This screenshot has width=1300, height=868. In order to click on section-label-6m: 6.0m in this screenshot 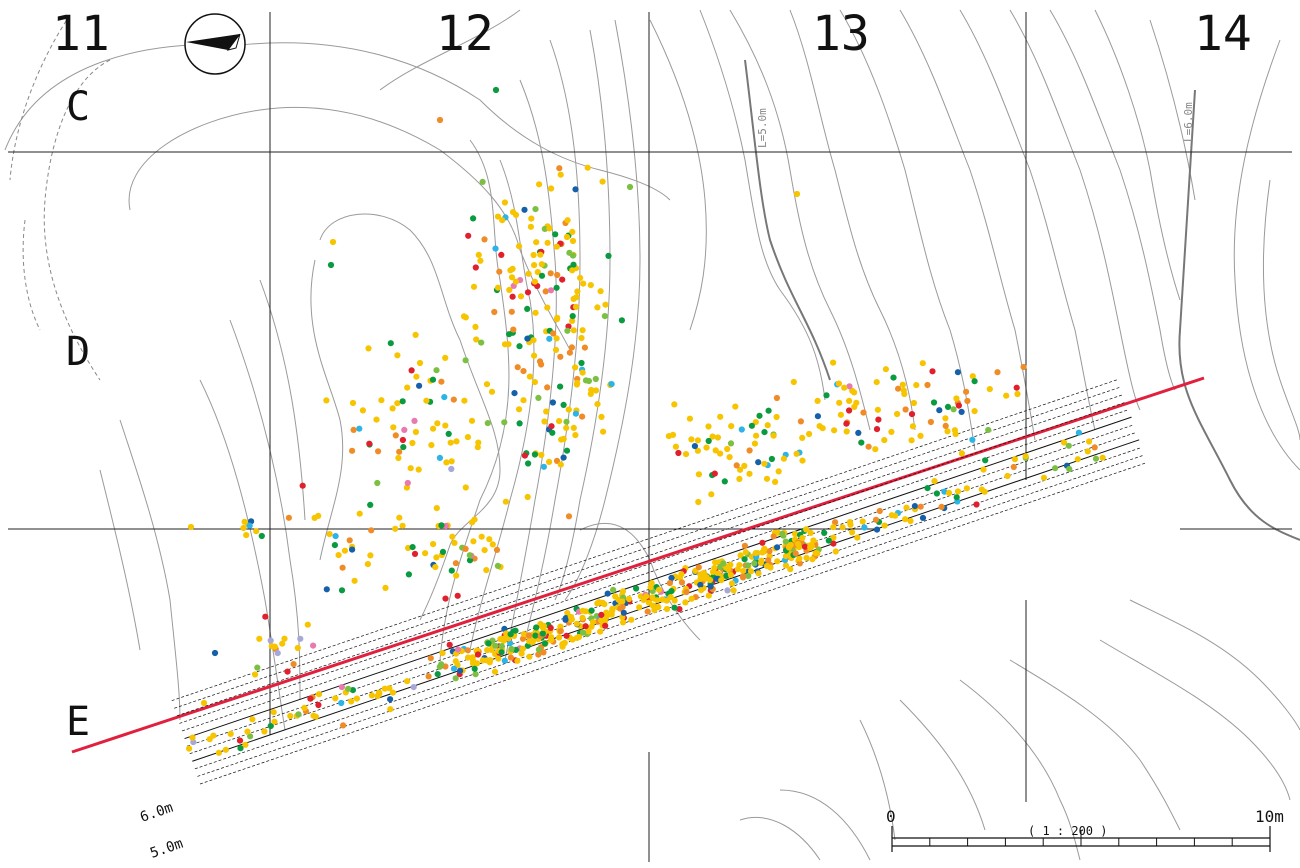, I will do `click(156, 813)`.